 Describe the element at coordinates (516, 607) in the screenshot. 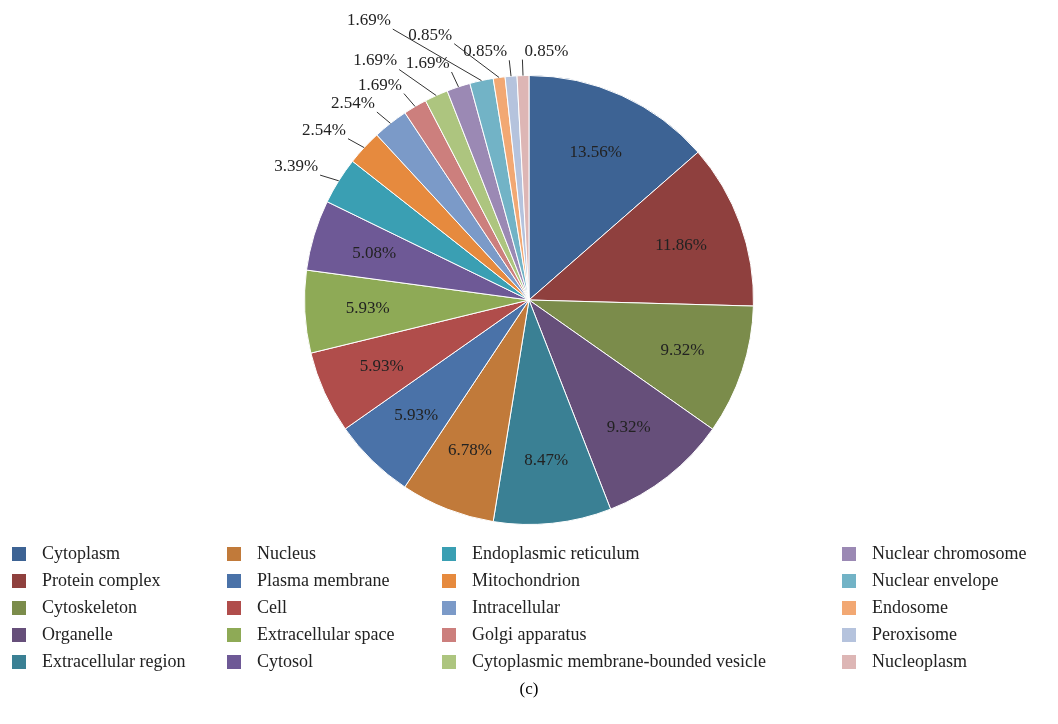

I see `legend-label: Intracellular` at that location.